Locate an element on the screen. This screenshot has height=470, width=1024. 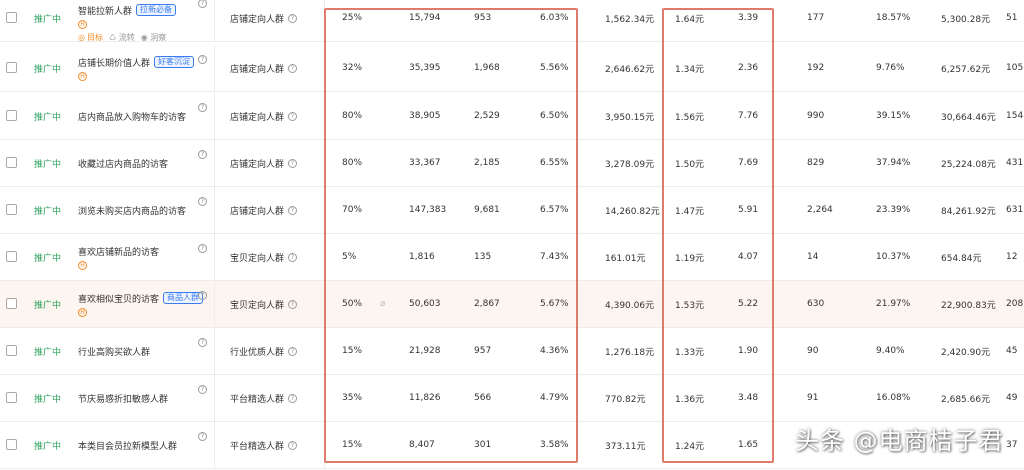
impressions: 50,603 is located at coordinates (425, 304).